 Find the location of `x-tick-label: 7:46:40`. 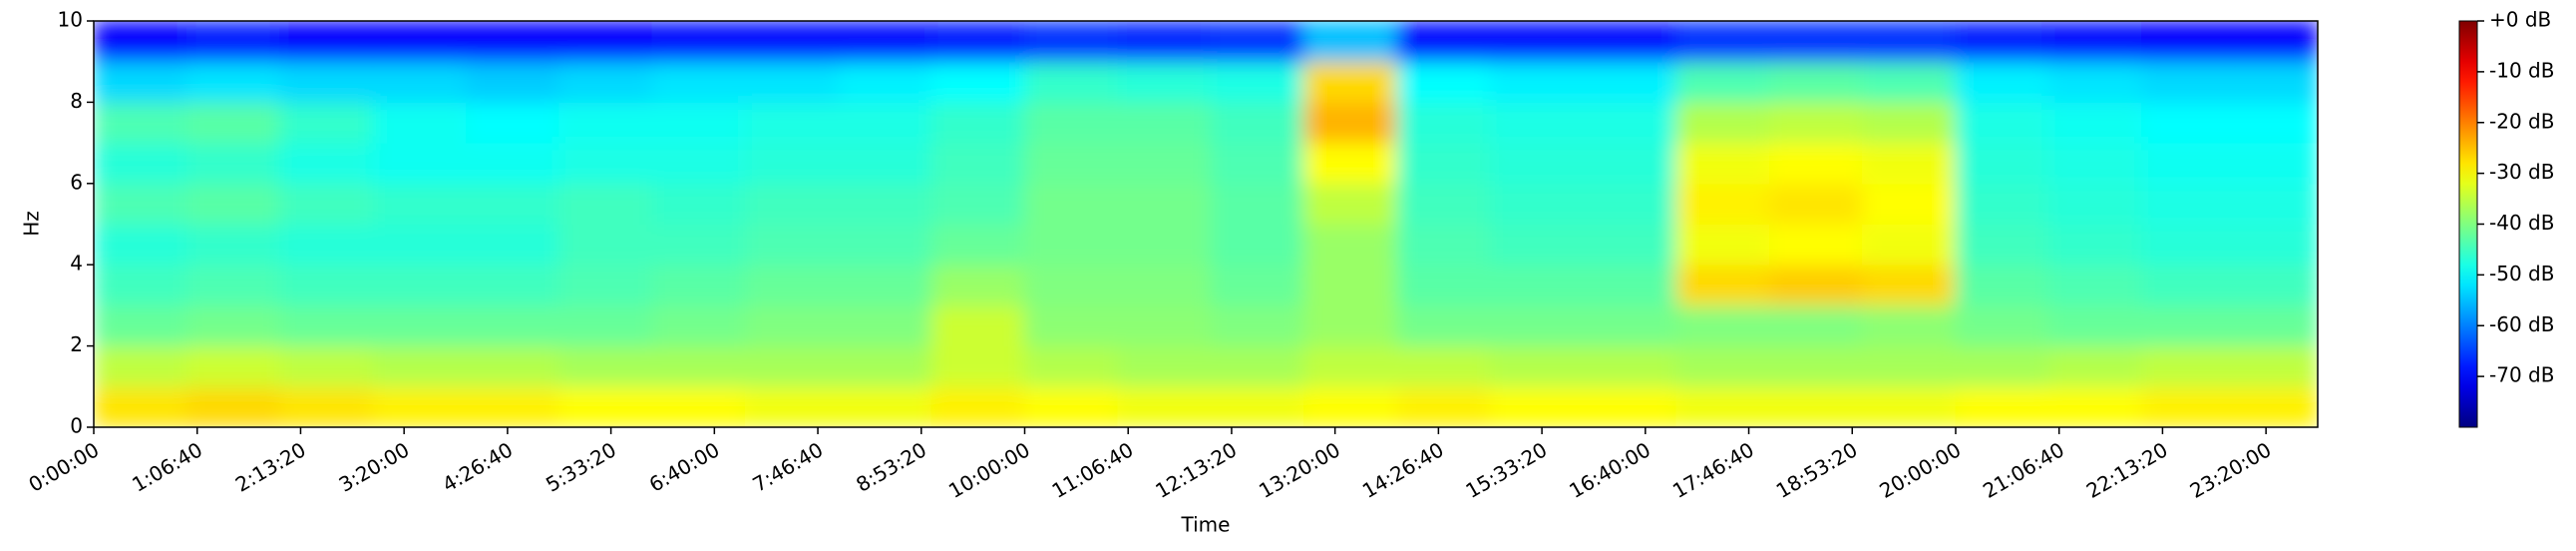

x-tick-label: 7:46:40 is located at coordinates (789, 466).